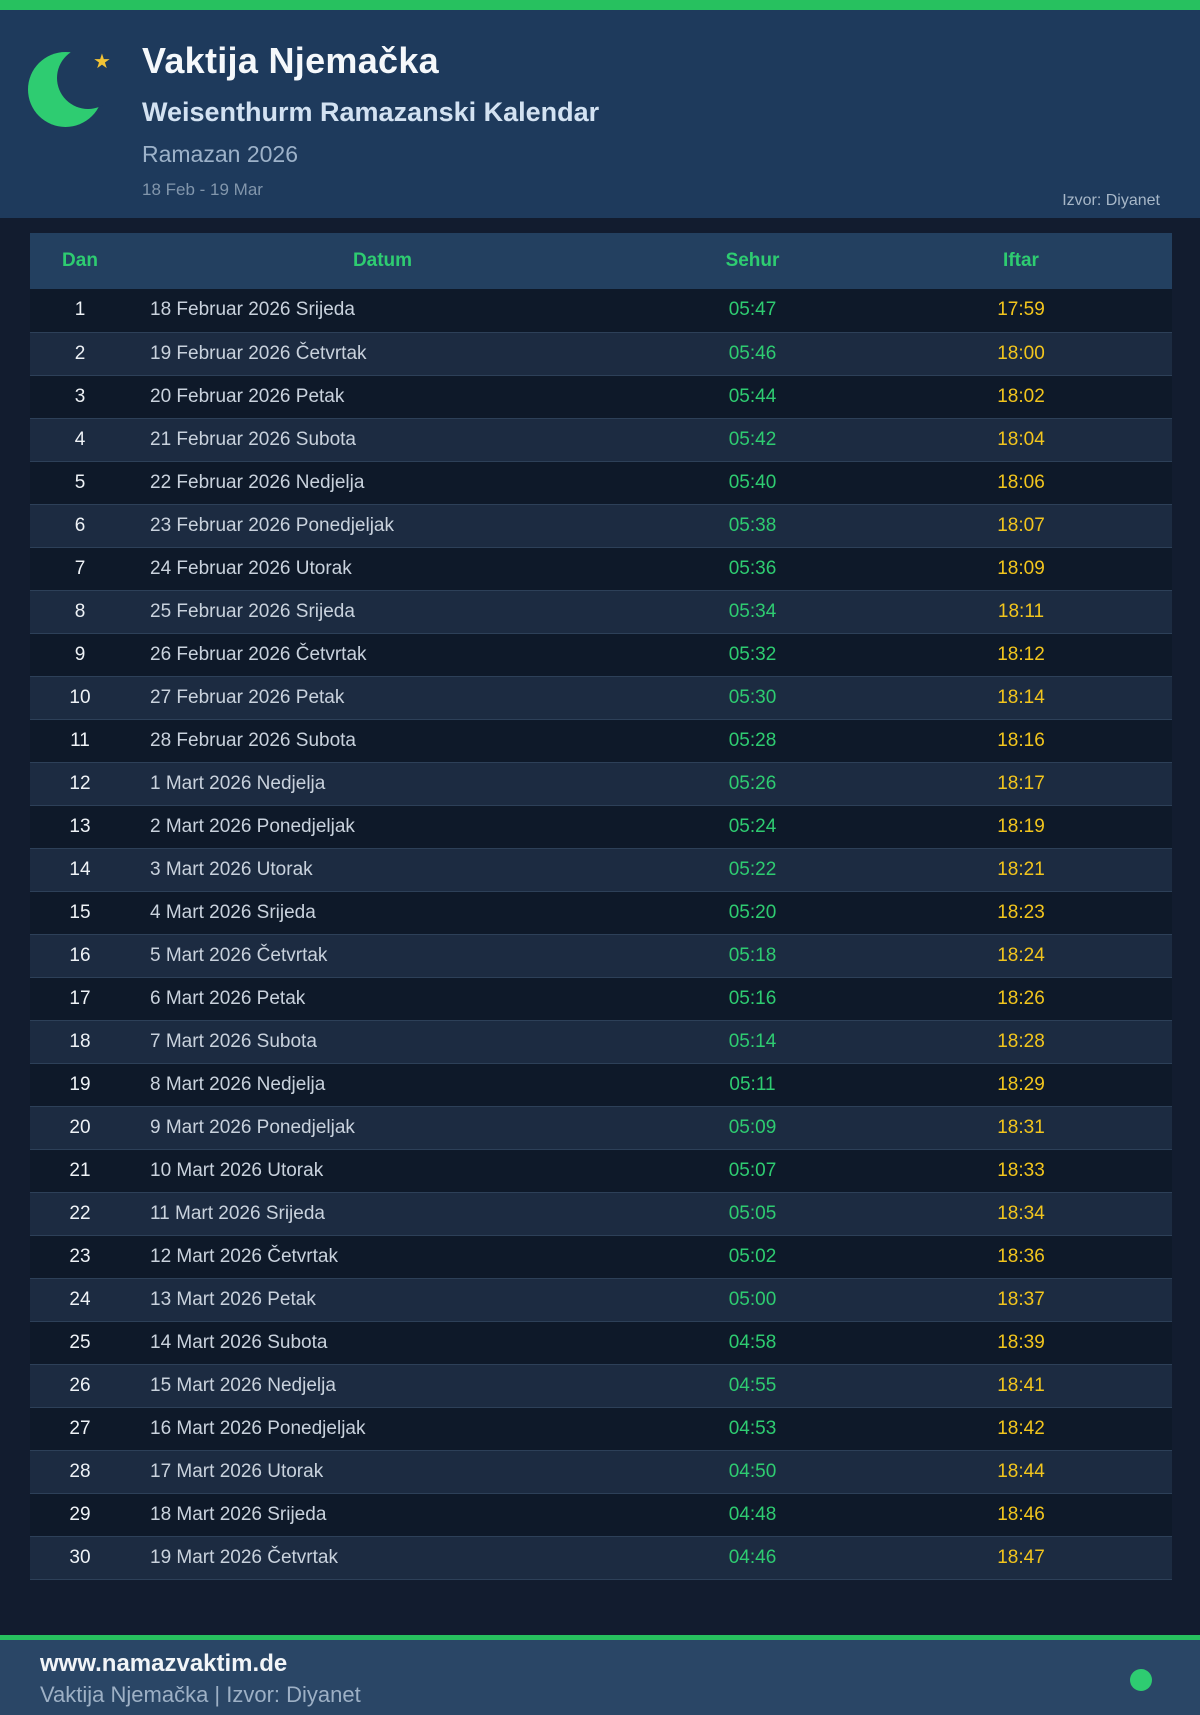  What do you see at coordinates (601, 261) in the screenshot?
I see `table-header-row: Dan Datum Sehur Iftar` at bounding box center [601, 261].